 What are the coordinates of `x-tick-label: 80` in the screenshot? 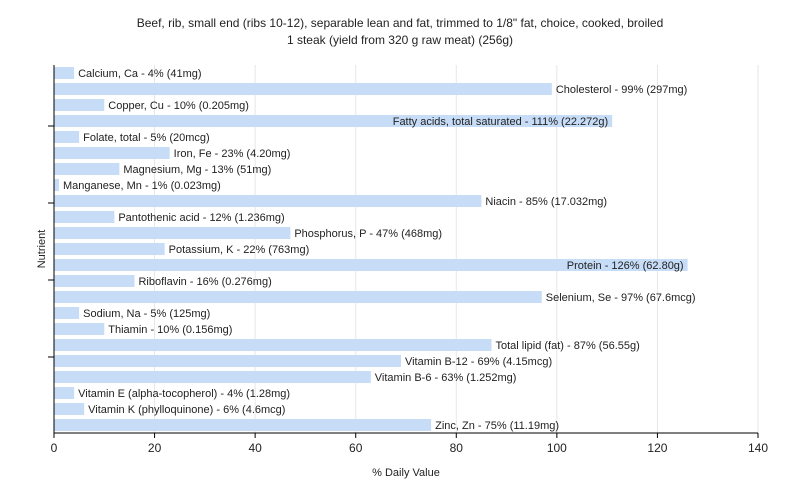 It's located at (457, 448).